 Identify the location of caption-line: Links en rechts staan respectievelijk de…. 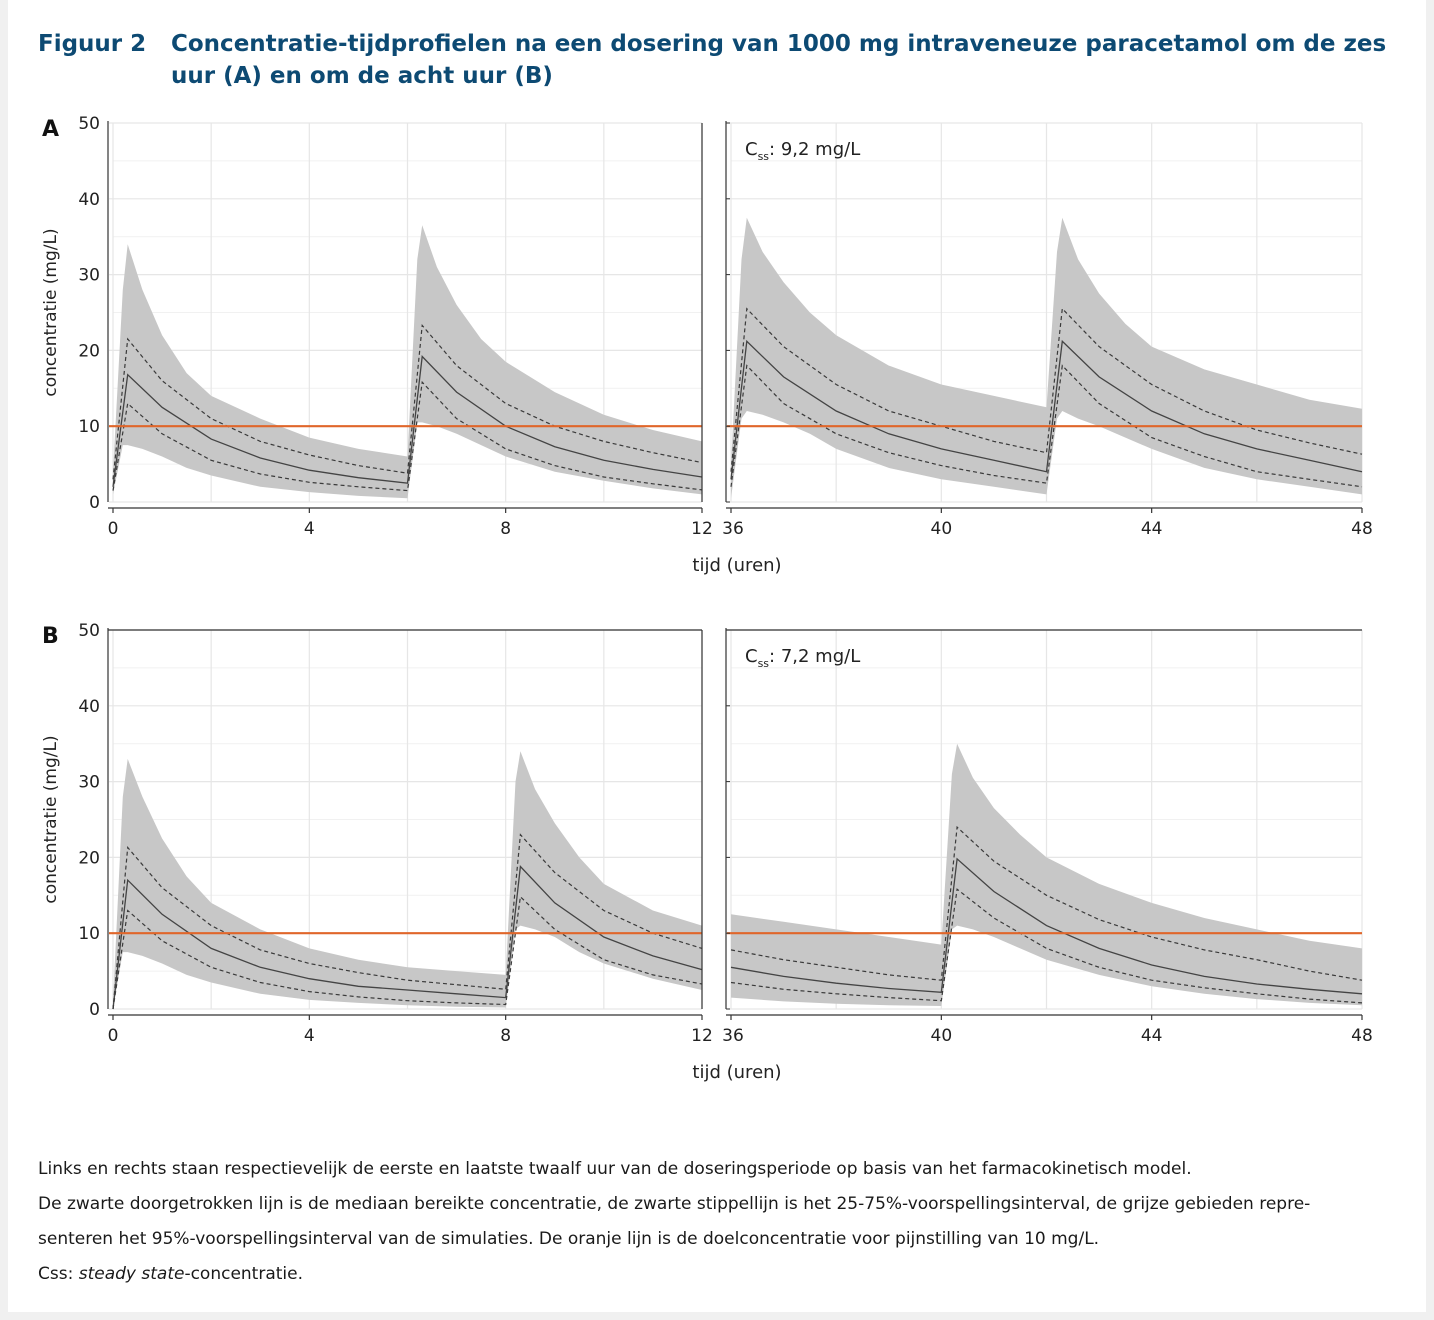
(615, 1169).